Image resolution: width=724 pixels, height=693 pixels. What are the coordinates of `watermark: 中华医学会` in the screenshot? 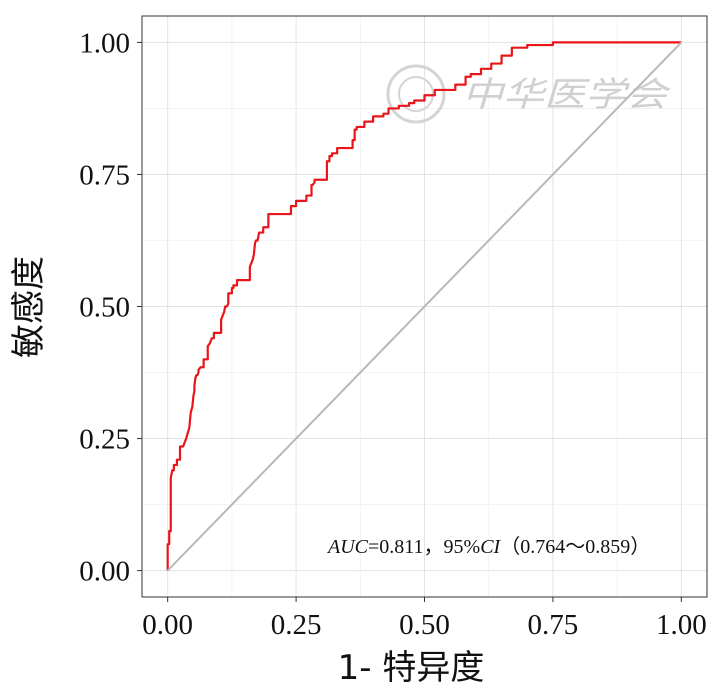 It's located at (529, 94).